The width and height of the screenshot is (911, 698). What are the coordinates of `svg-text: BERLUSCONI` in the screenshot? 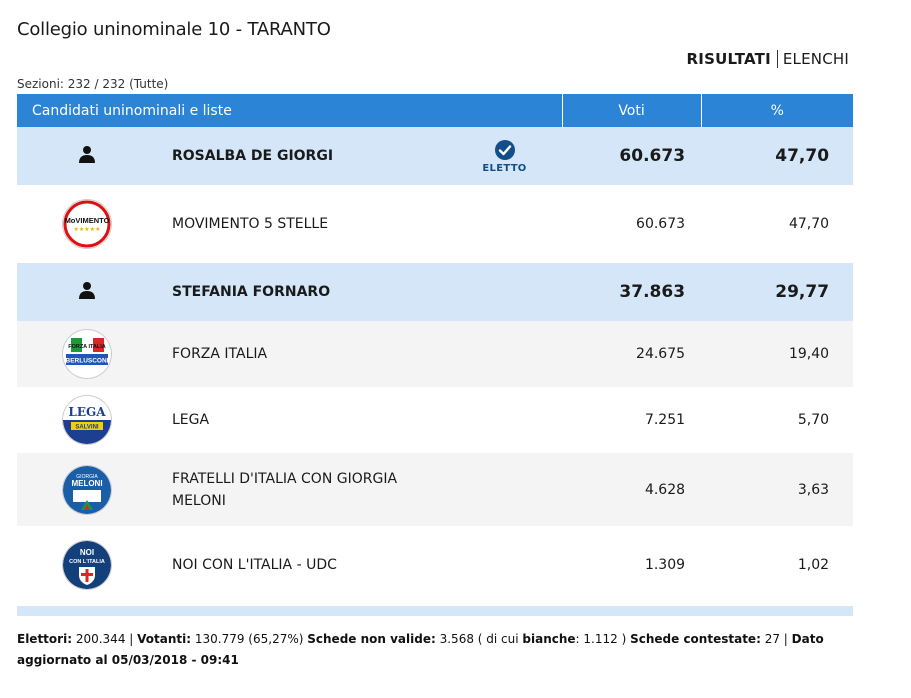 It's located at (87, 361).